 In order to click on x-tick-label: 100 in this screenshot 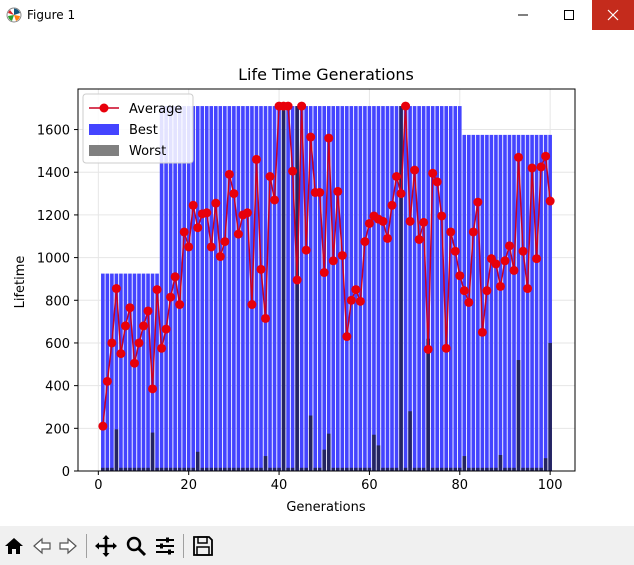, I will do `click(550, 485)`.